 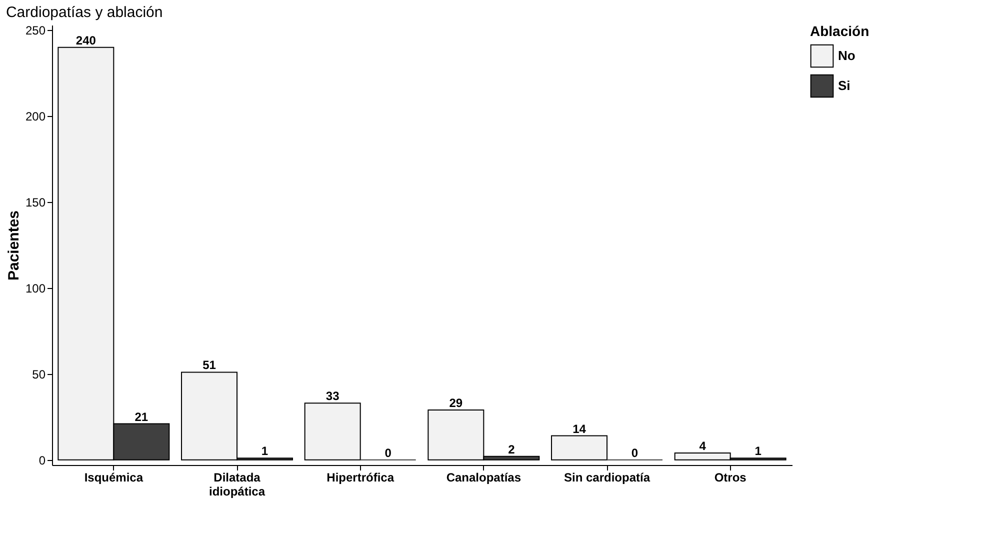 I want to click on legend-label: No, so click(x=847, y=55).